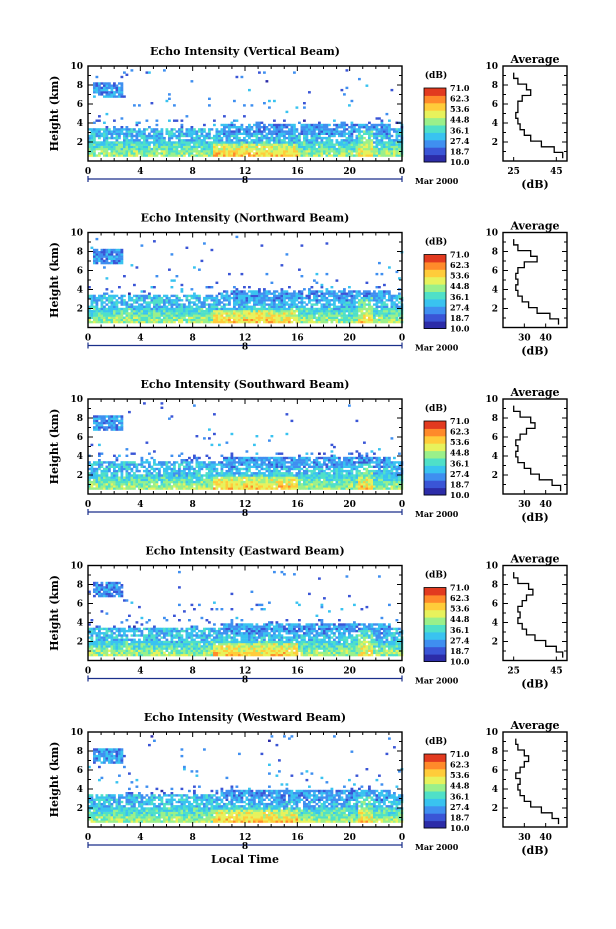  What do you see at coordinates (460, 255) in the screenshot?
I see `colorbar-label: 71.0` at bounding box center [460, 255].